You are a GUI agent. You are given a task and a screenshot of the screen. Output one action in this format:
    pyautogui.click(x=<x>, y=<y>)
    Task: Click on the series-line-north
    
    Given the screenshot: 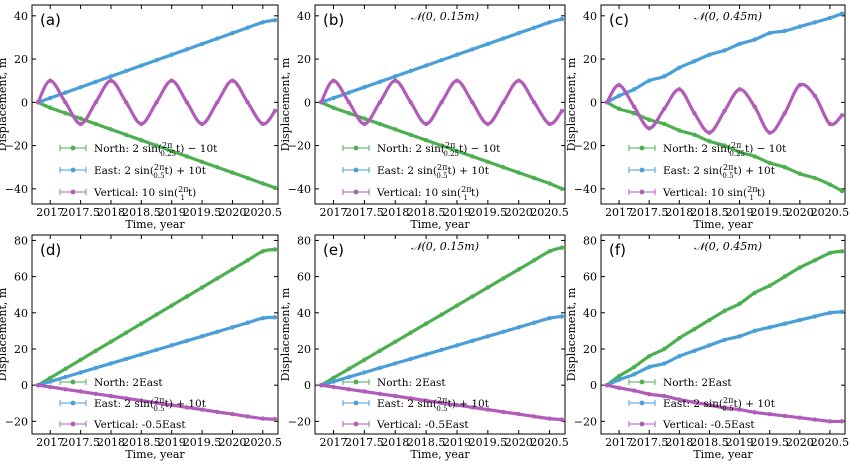 What is the action you would take?
    pyautogui.click(x=156, y=317)
    